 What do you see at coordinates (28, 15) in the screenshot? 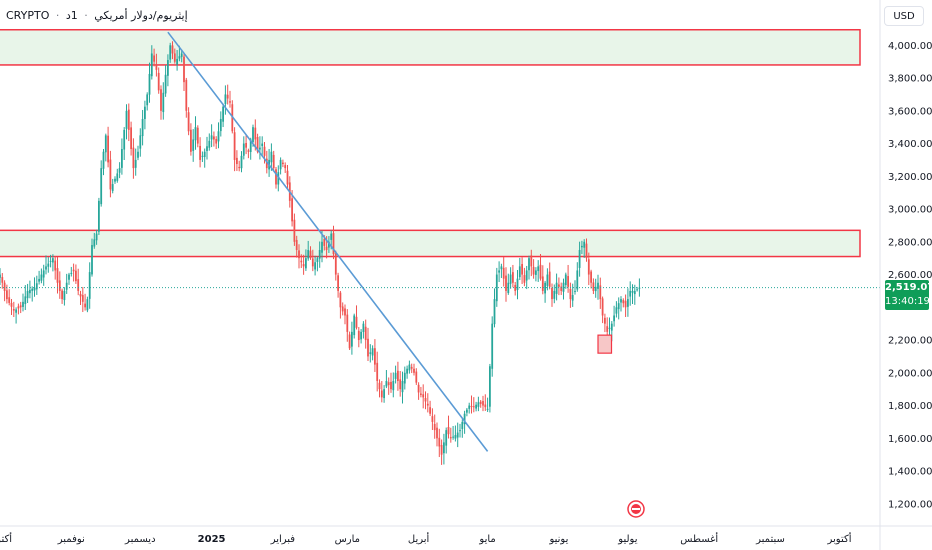
I see `symbol-label: CRYPTO` at bounding box center [28, 15].